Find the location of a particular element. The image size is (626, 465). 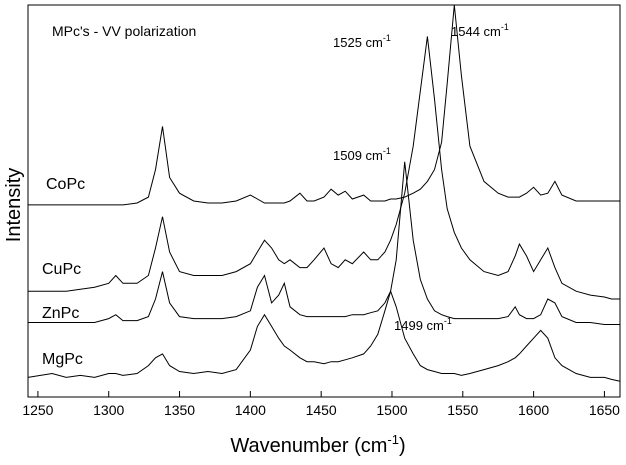

series-label: CoPc is located at coordinates (65, 184).